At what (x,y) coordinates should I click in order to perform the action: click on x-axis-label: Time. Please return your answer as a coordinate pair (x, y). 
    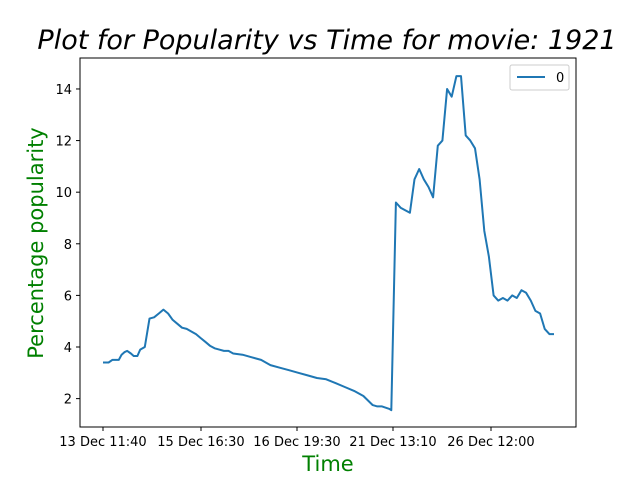
    Looking at the image, I should click on (327, 464).